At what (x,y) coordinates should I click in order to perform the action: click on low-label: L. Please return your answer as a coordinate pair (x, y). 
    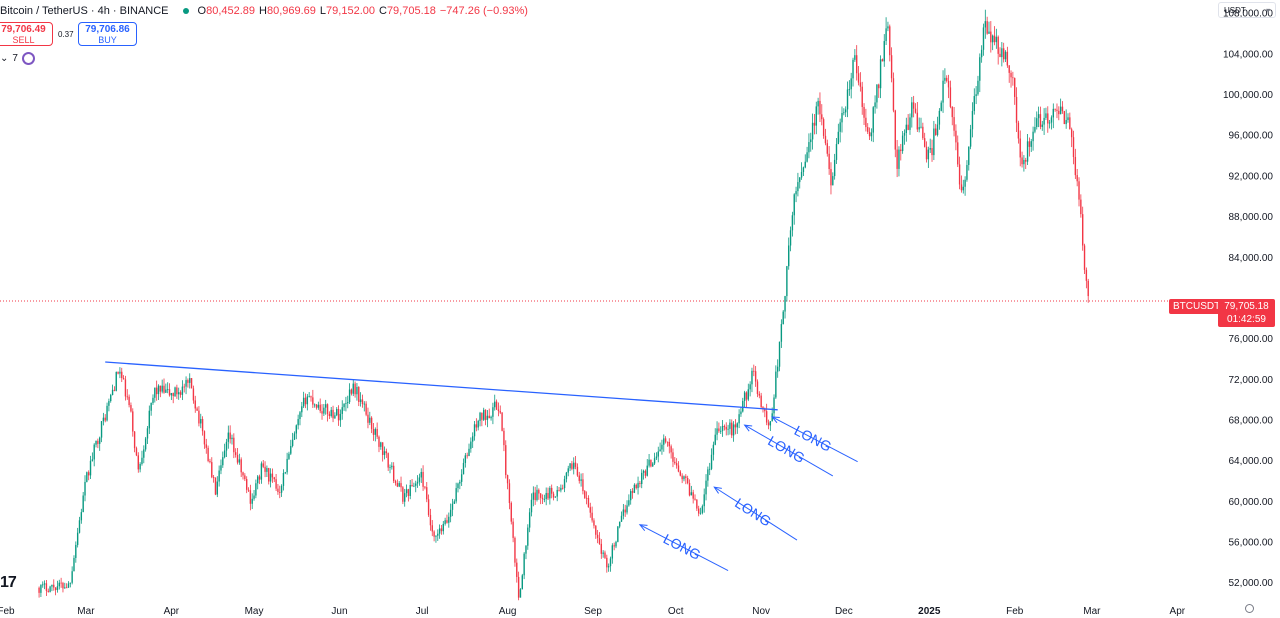
    Looking at the image, I should click on (323, 11).